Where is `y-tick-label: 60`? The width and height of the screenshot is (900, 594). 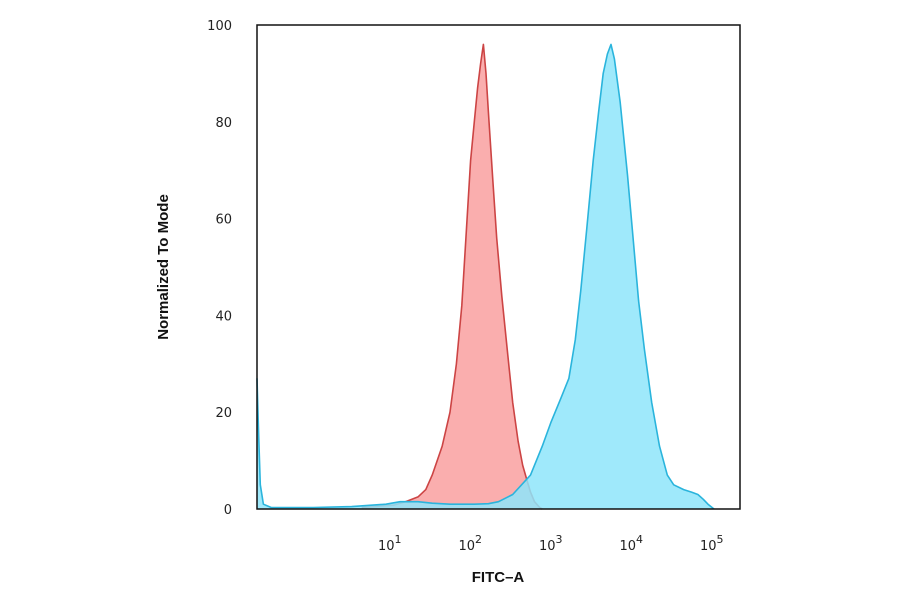
y-tick-label: 60 is located at coordinates (223, 220).